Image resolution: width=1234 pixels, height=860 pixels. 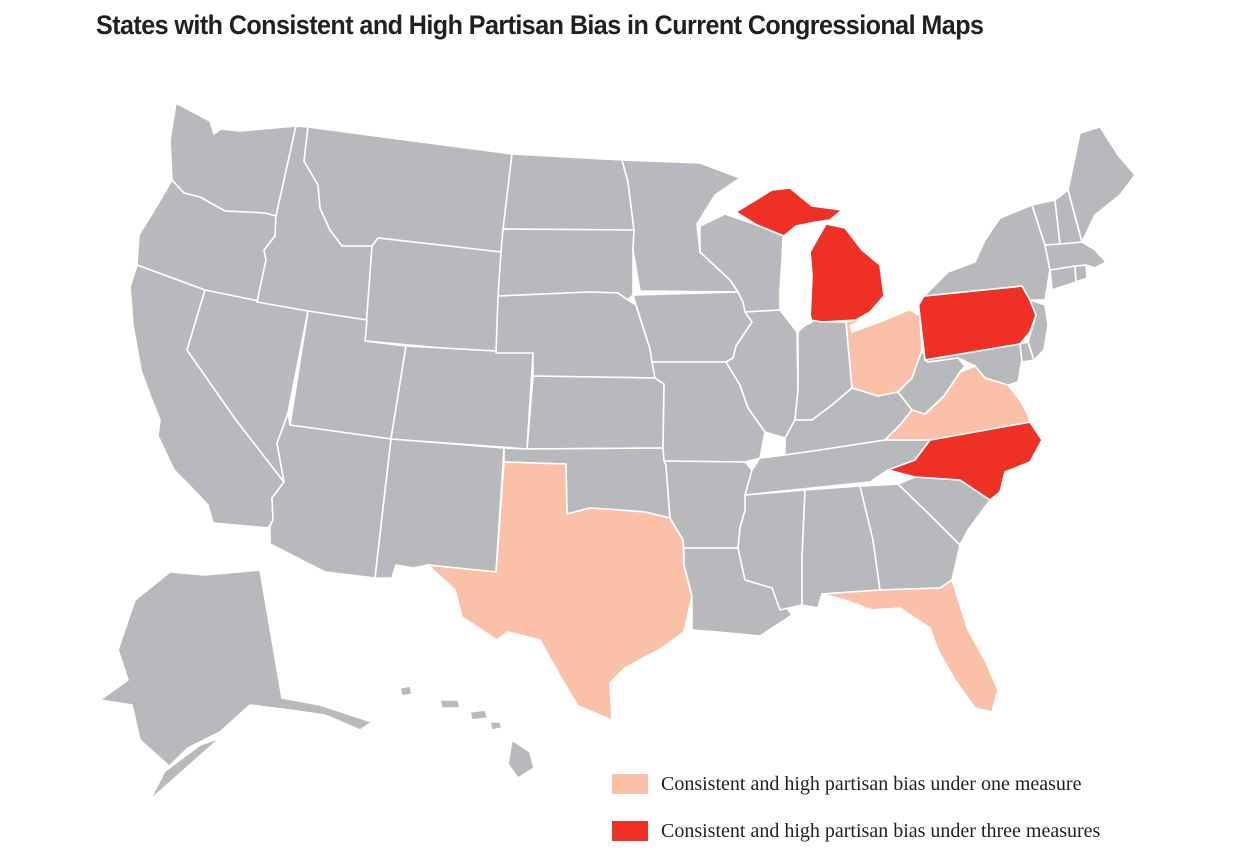 What do you see at coordinates (1038, 330) in the screenshot?
I see `state-new-jersey` at bounding box center [1038, 330].